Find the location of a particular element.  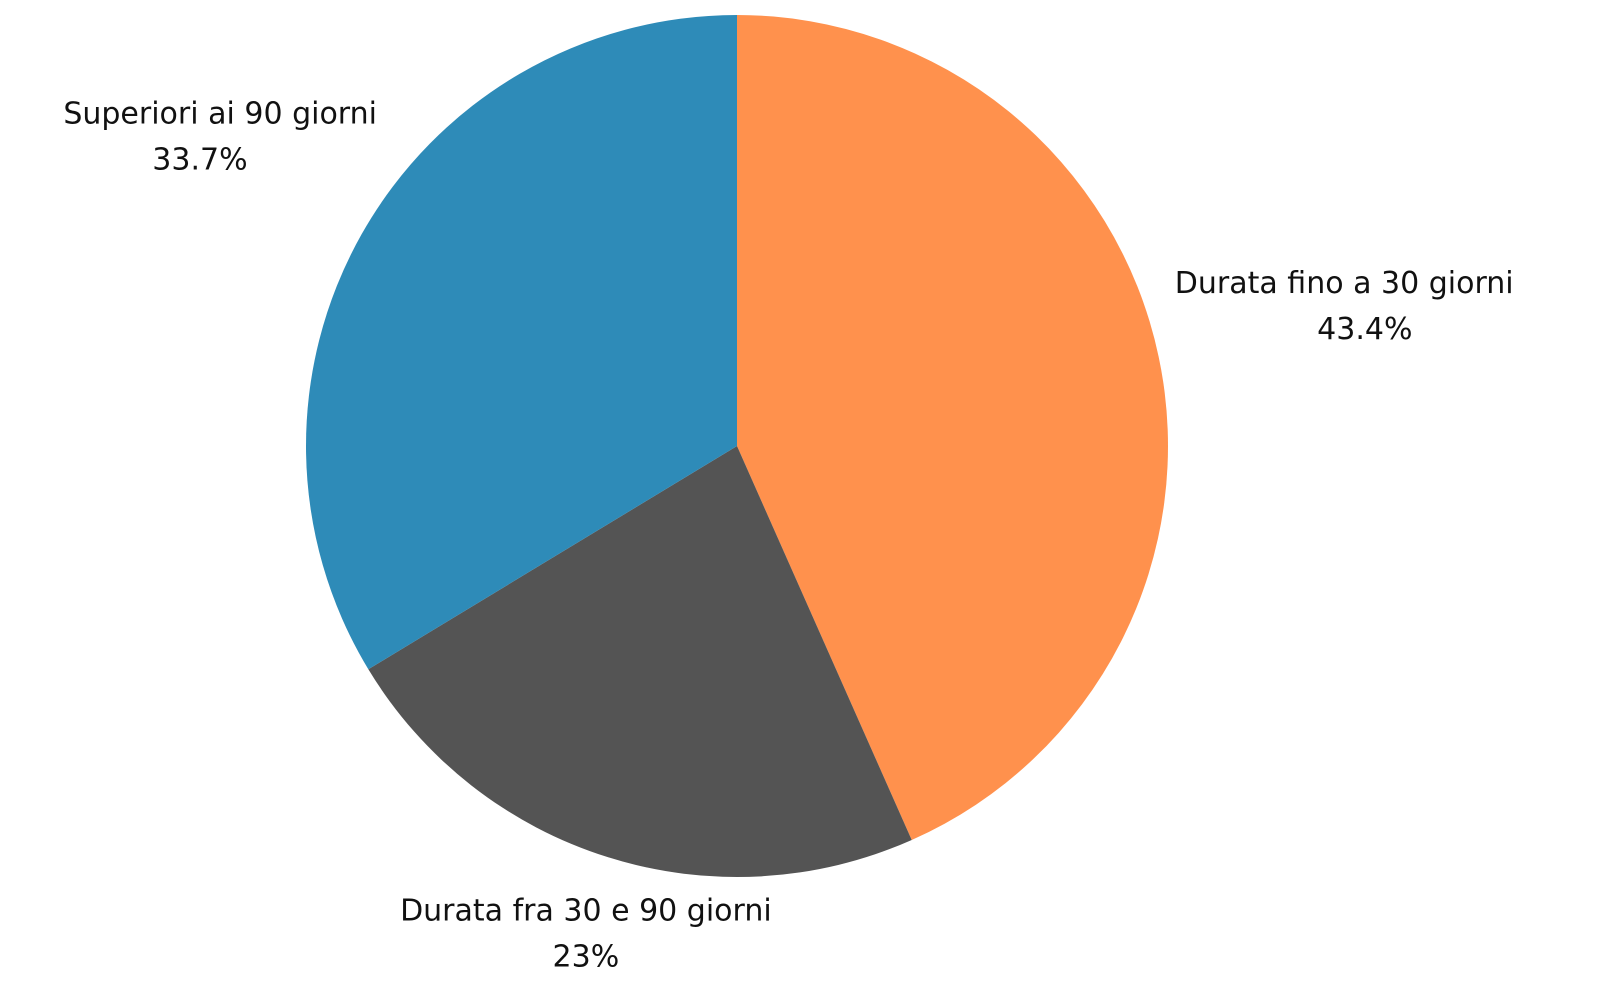

slice-label: Durata fra 30 e 90 giorni is located at coordinates (586, 910).